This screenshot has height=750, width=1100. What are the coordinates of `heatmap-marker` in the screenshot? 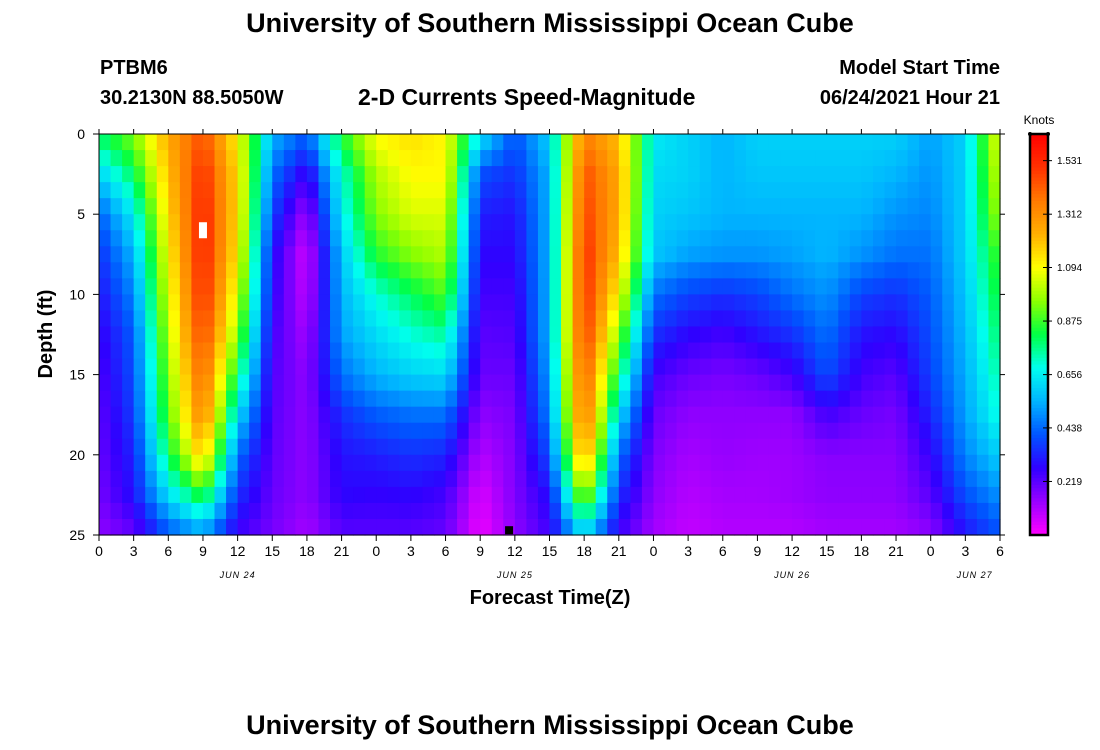 It's located at (509, 530).